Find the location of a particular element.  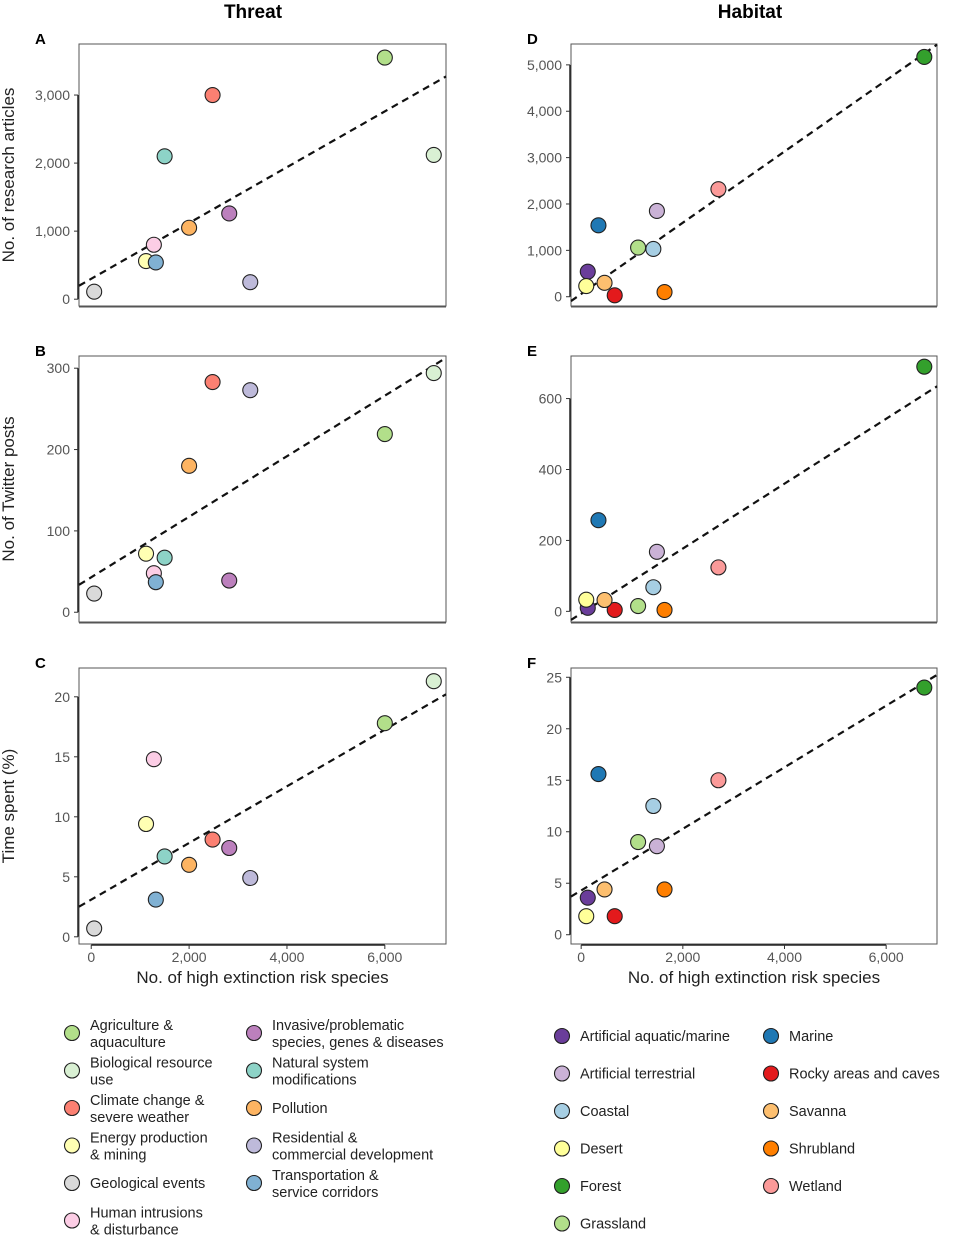

legend-item-grassland: Grassland is located at coordinates (599, 1224).